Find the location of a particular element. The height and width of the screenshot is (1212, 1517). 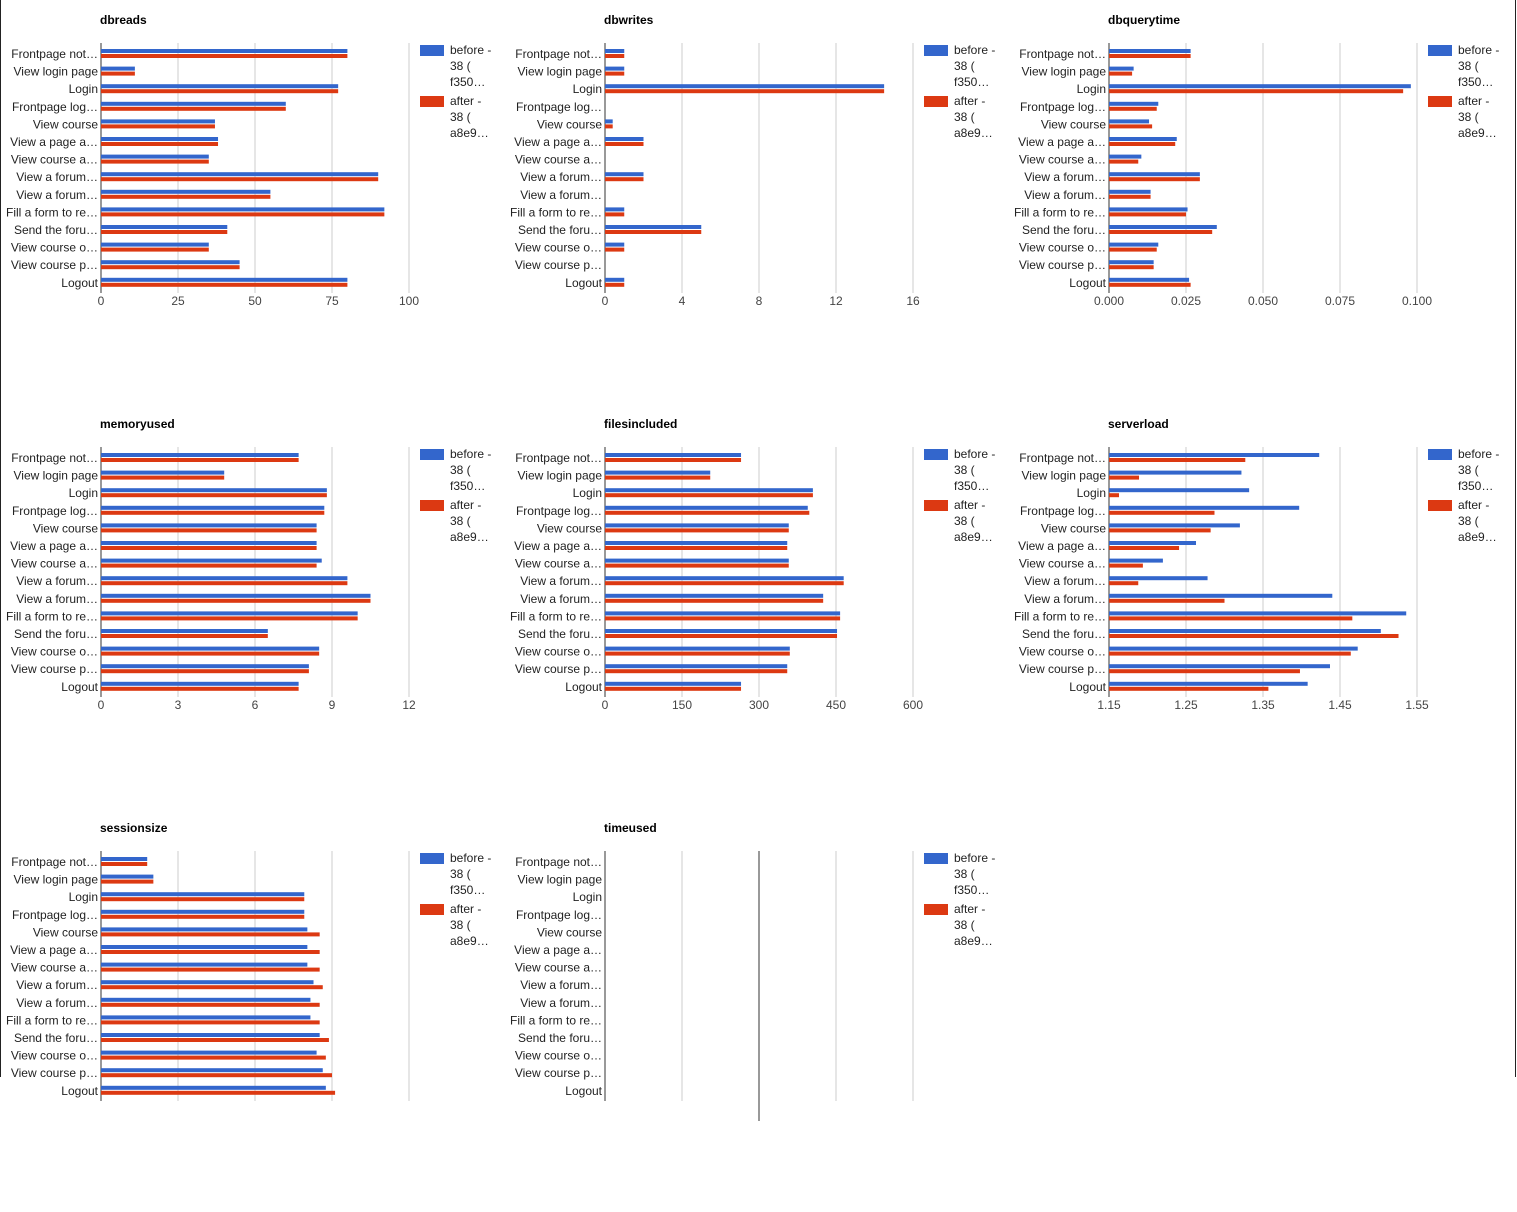

x-tick-label: 1.25 is located at coordinates (1186, 705).